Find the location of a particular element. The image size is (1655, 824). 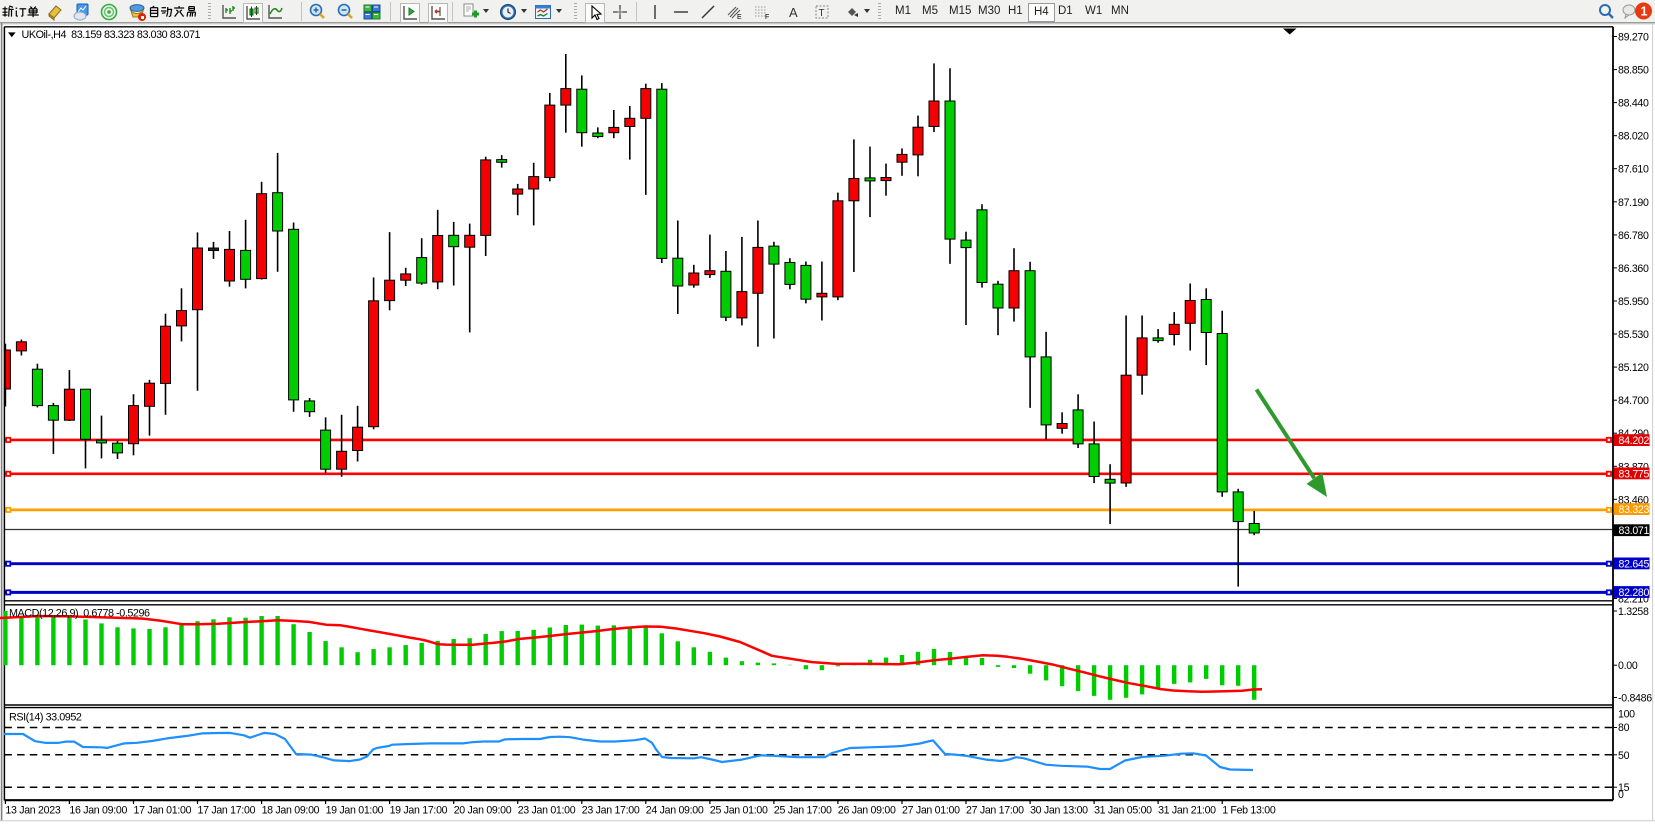

svg-text: 19 Jan 17:00 is located at coordinates (419, 811).